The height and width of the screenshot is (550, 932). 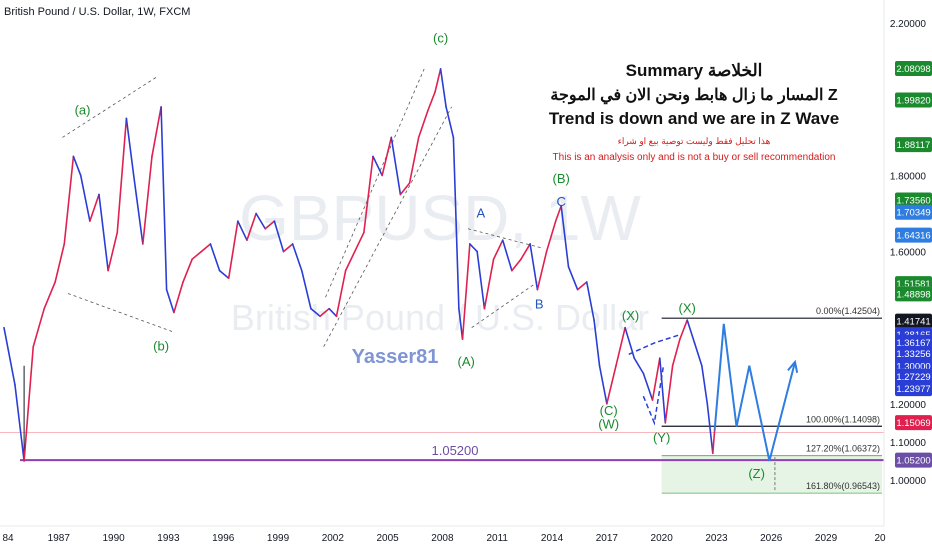 I want to click on price-badge-label: 1.48898, so click(x=913, y=294).